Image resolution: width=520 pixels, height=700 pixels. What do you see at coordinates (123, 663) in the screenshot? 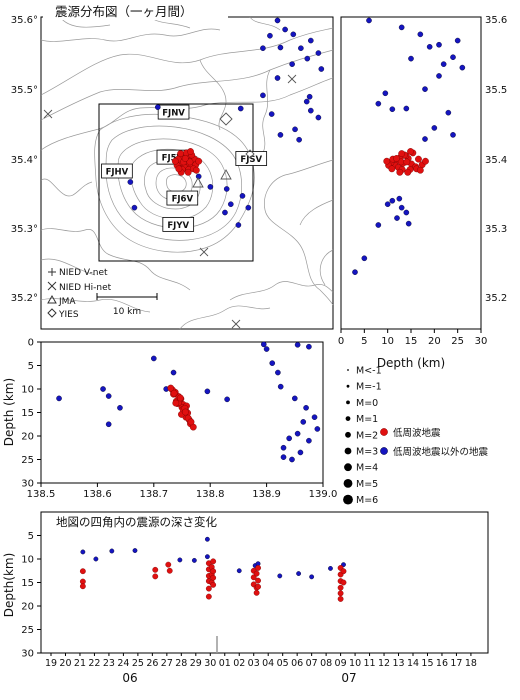
I see `time-depth-xtick-label: 24` at bounding box center [123, 663].